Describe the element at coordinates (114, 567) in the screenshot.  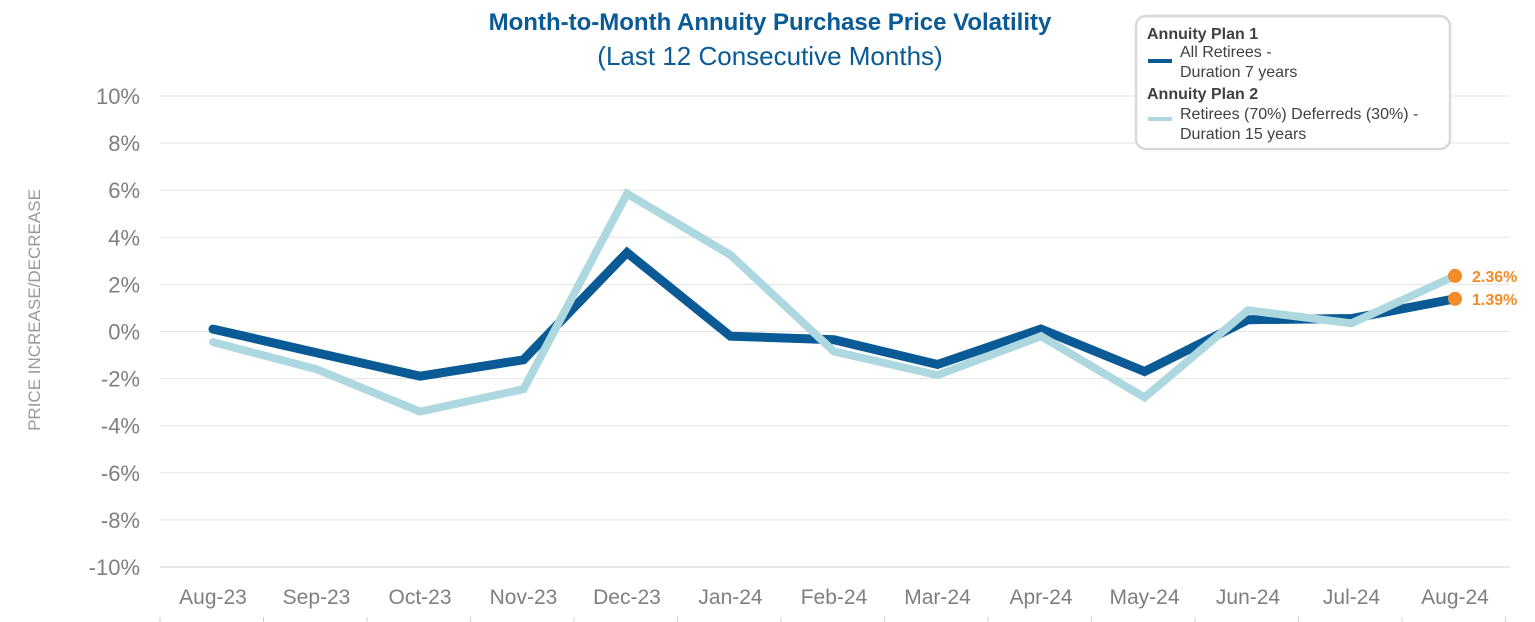
I see `y-tick-label: -10%` at that location.